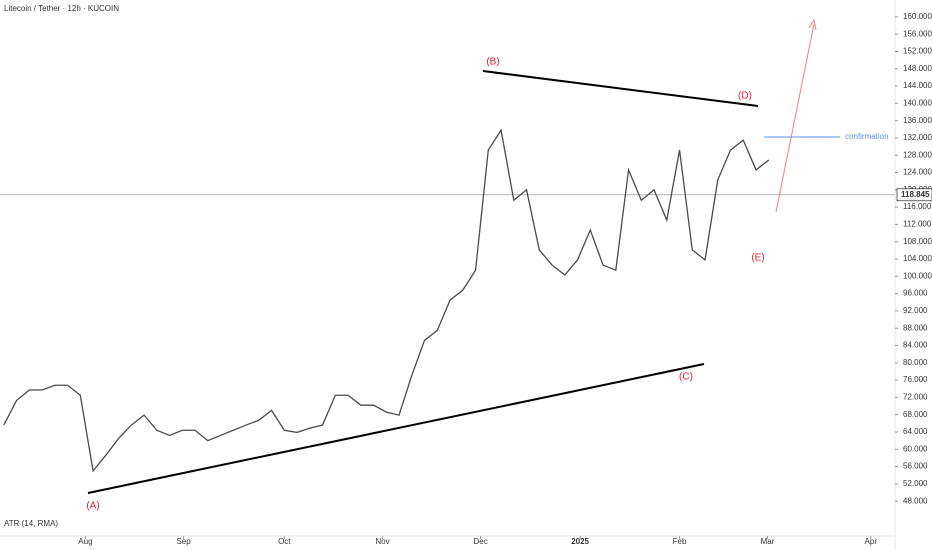 Image resolution: width=932 pixels, height=550 pixels. What do you see at coordinates (917, 224) in the screenshot?
I see `y-tick-label: 112.000` at bounding box center [917, 224].